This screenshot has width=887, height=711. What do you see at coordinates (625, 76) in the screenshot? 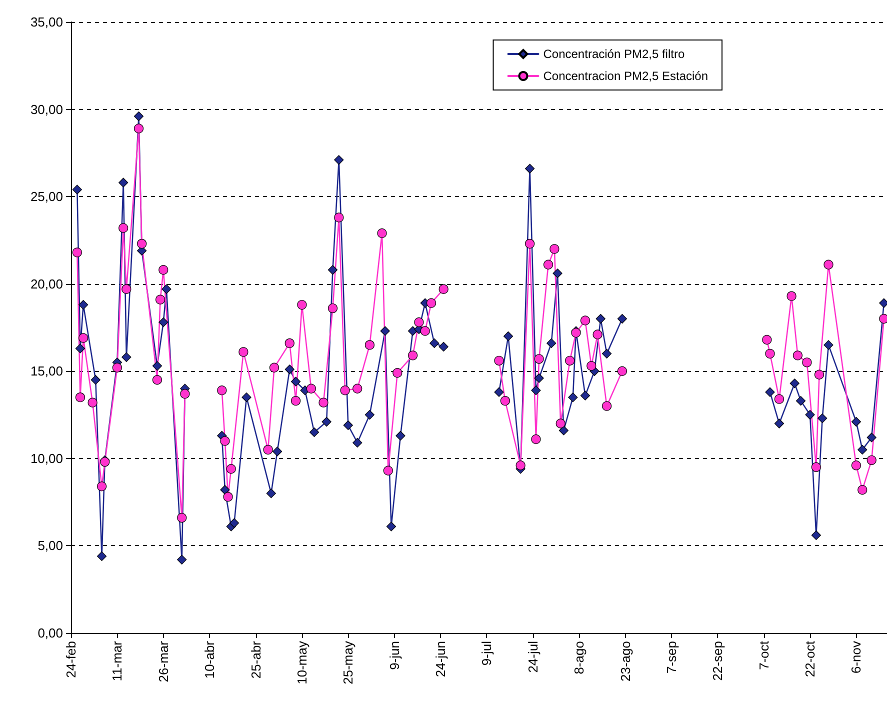
I see `legend-label: Concentracion PM2,5 Estación` at bounding box center [625, 76].